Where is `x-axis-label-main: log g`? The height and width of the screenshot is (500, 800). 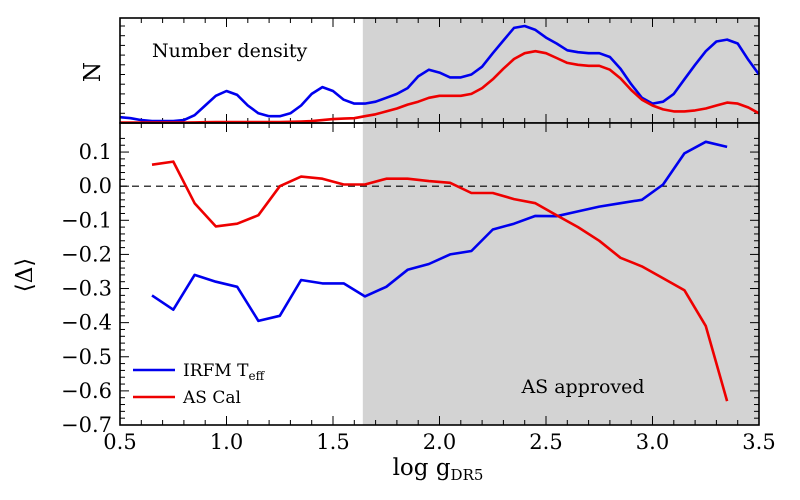 x-axis-label-main: log g is located at coordinates (422, 468).